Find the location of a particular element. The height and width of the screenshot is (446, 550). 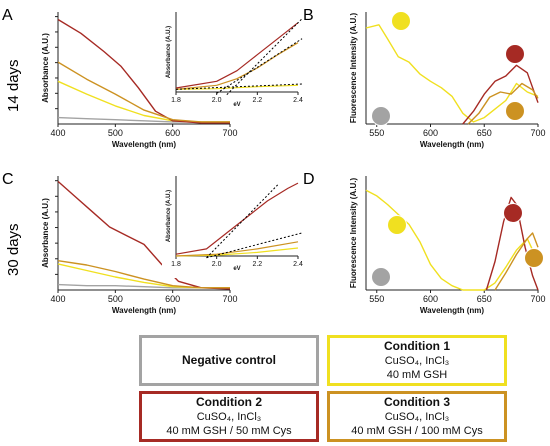

chart-c-x-tick-label: 500 is located at coordinates (115, 299).